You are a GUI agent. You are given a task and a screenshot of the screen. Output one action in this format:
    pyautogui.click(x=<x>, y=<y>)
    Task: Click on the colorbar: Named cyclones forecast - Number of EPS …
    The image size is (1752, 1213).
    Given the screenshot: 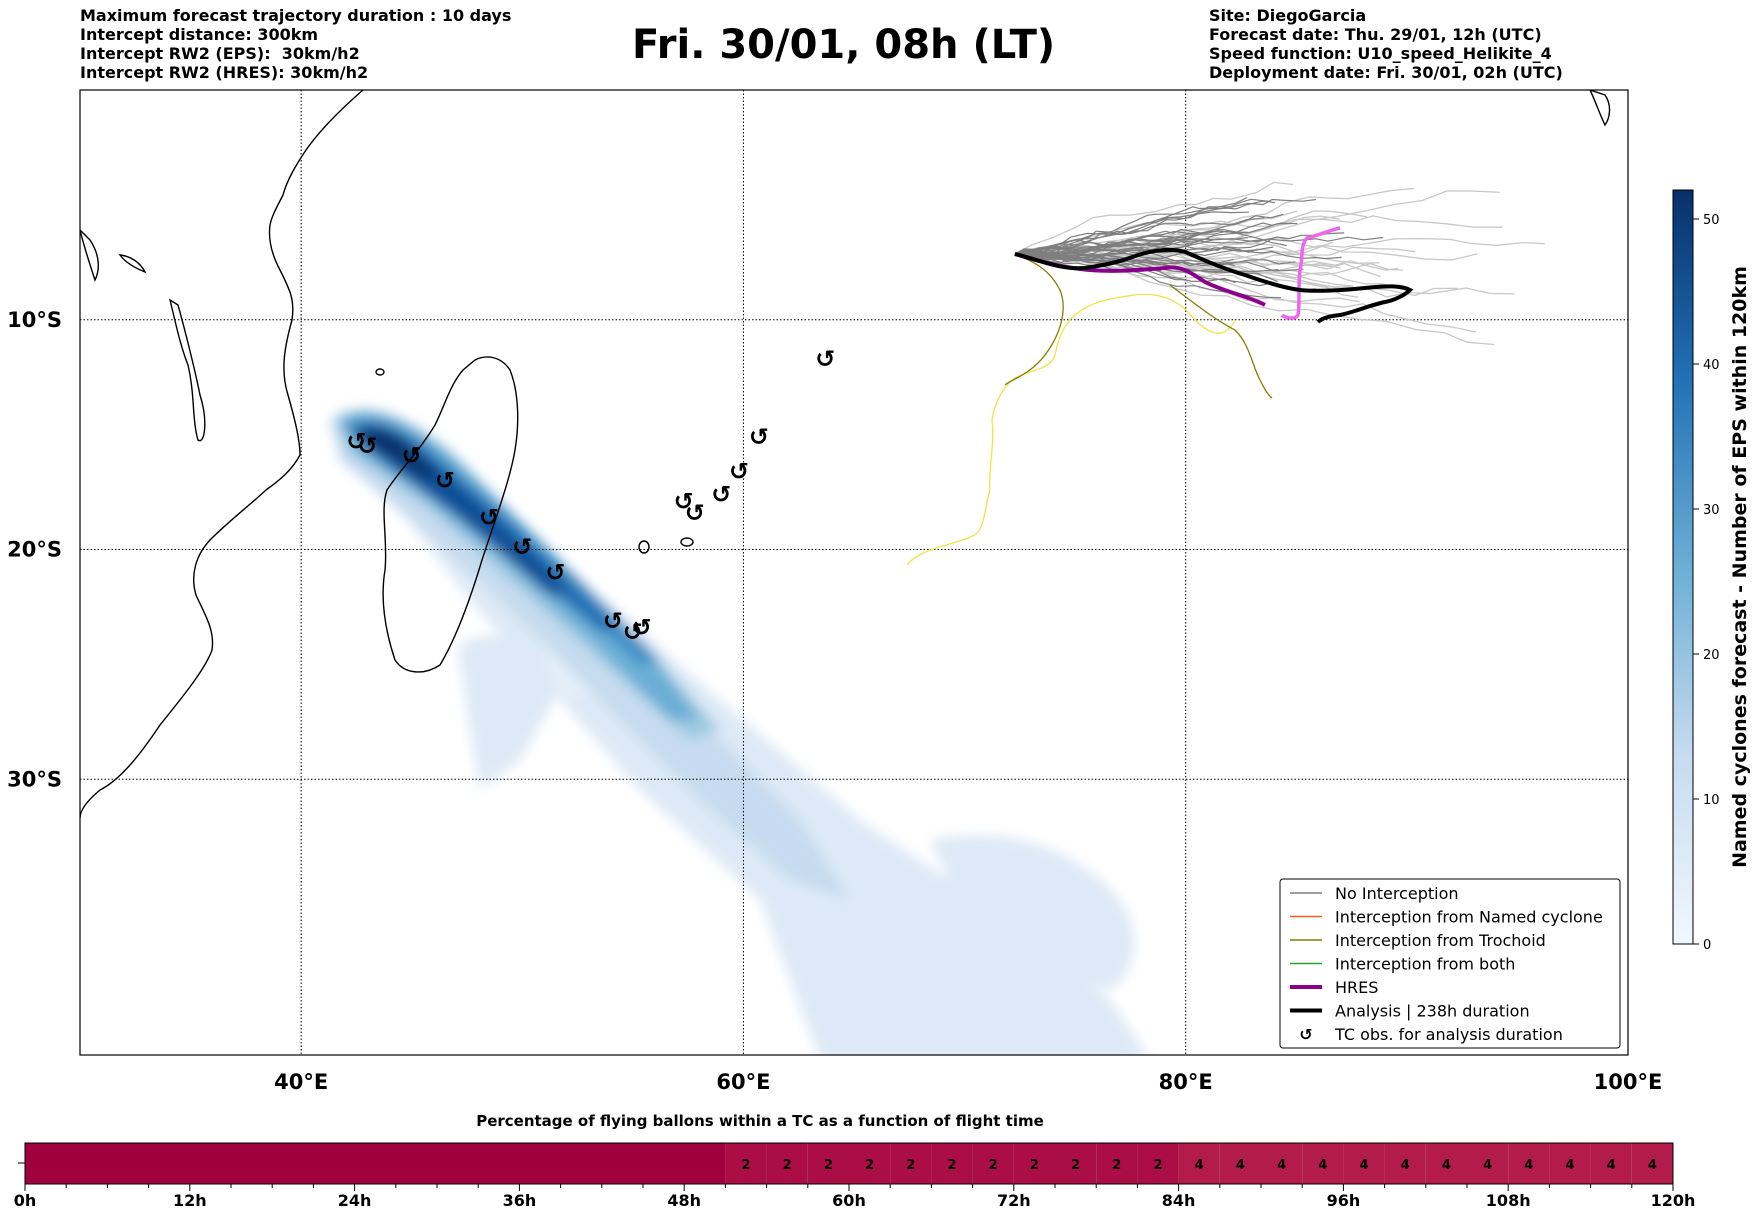 What is the action you would take?
    pyautogui.click(x=1711, y=571)
    